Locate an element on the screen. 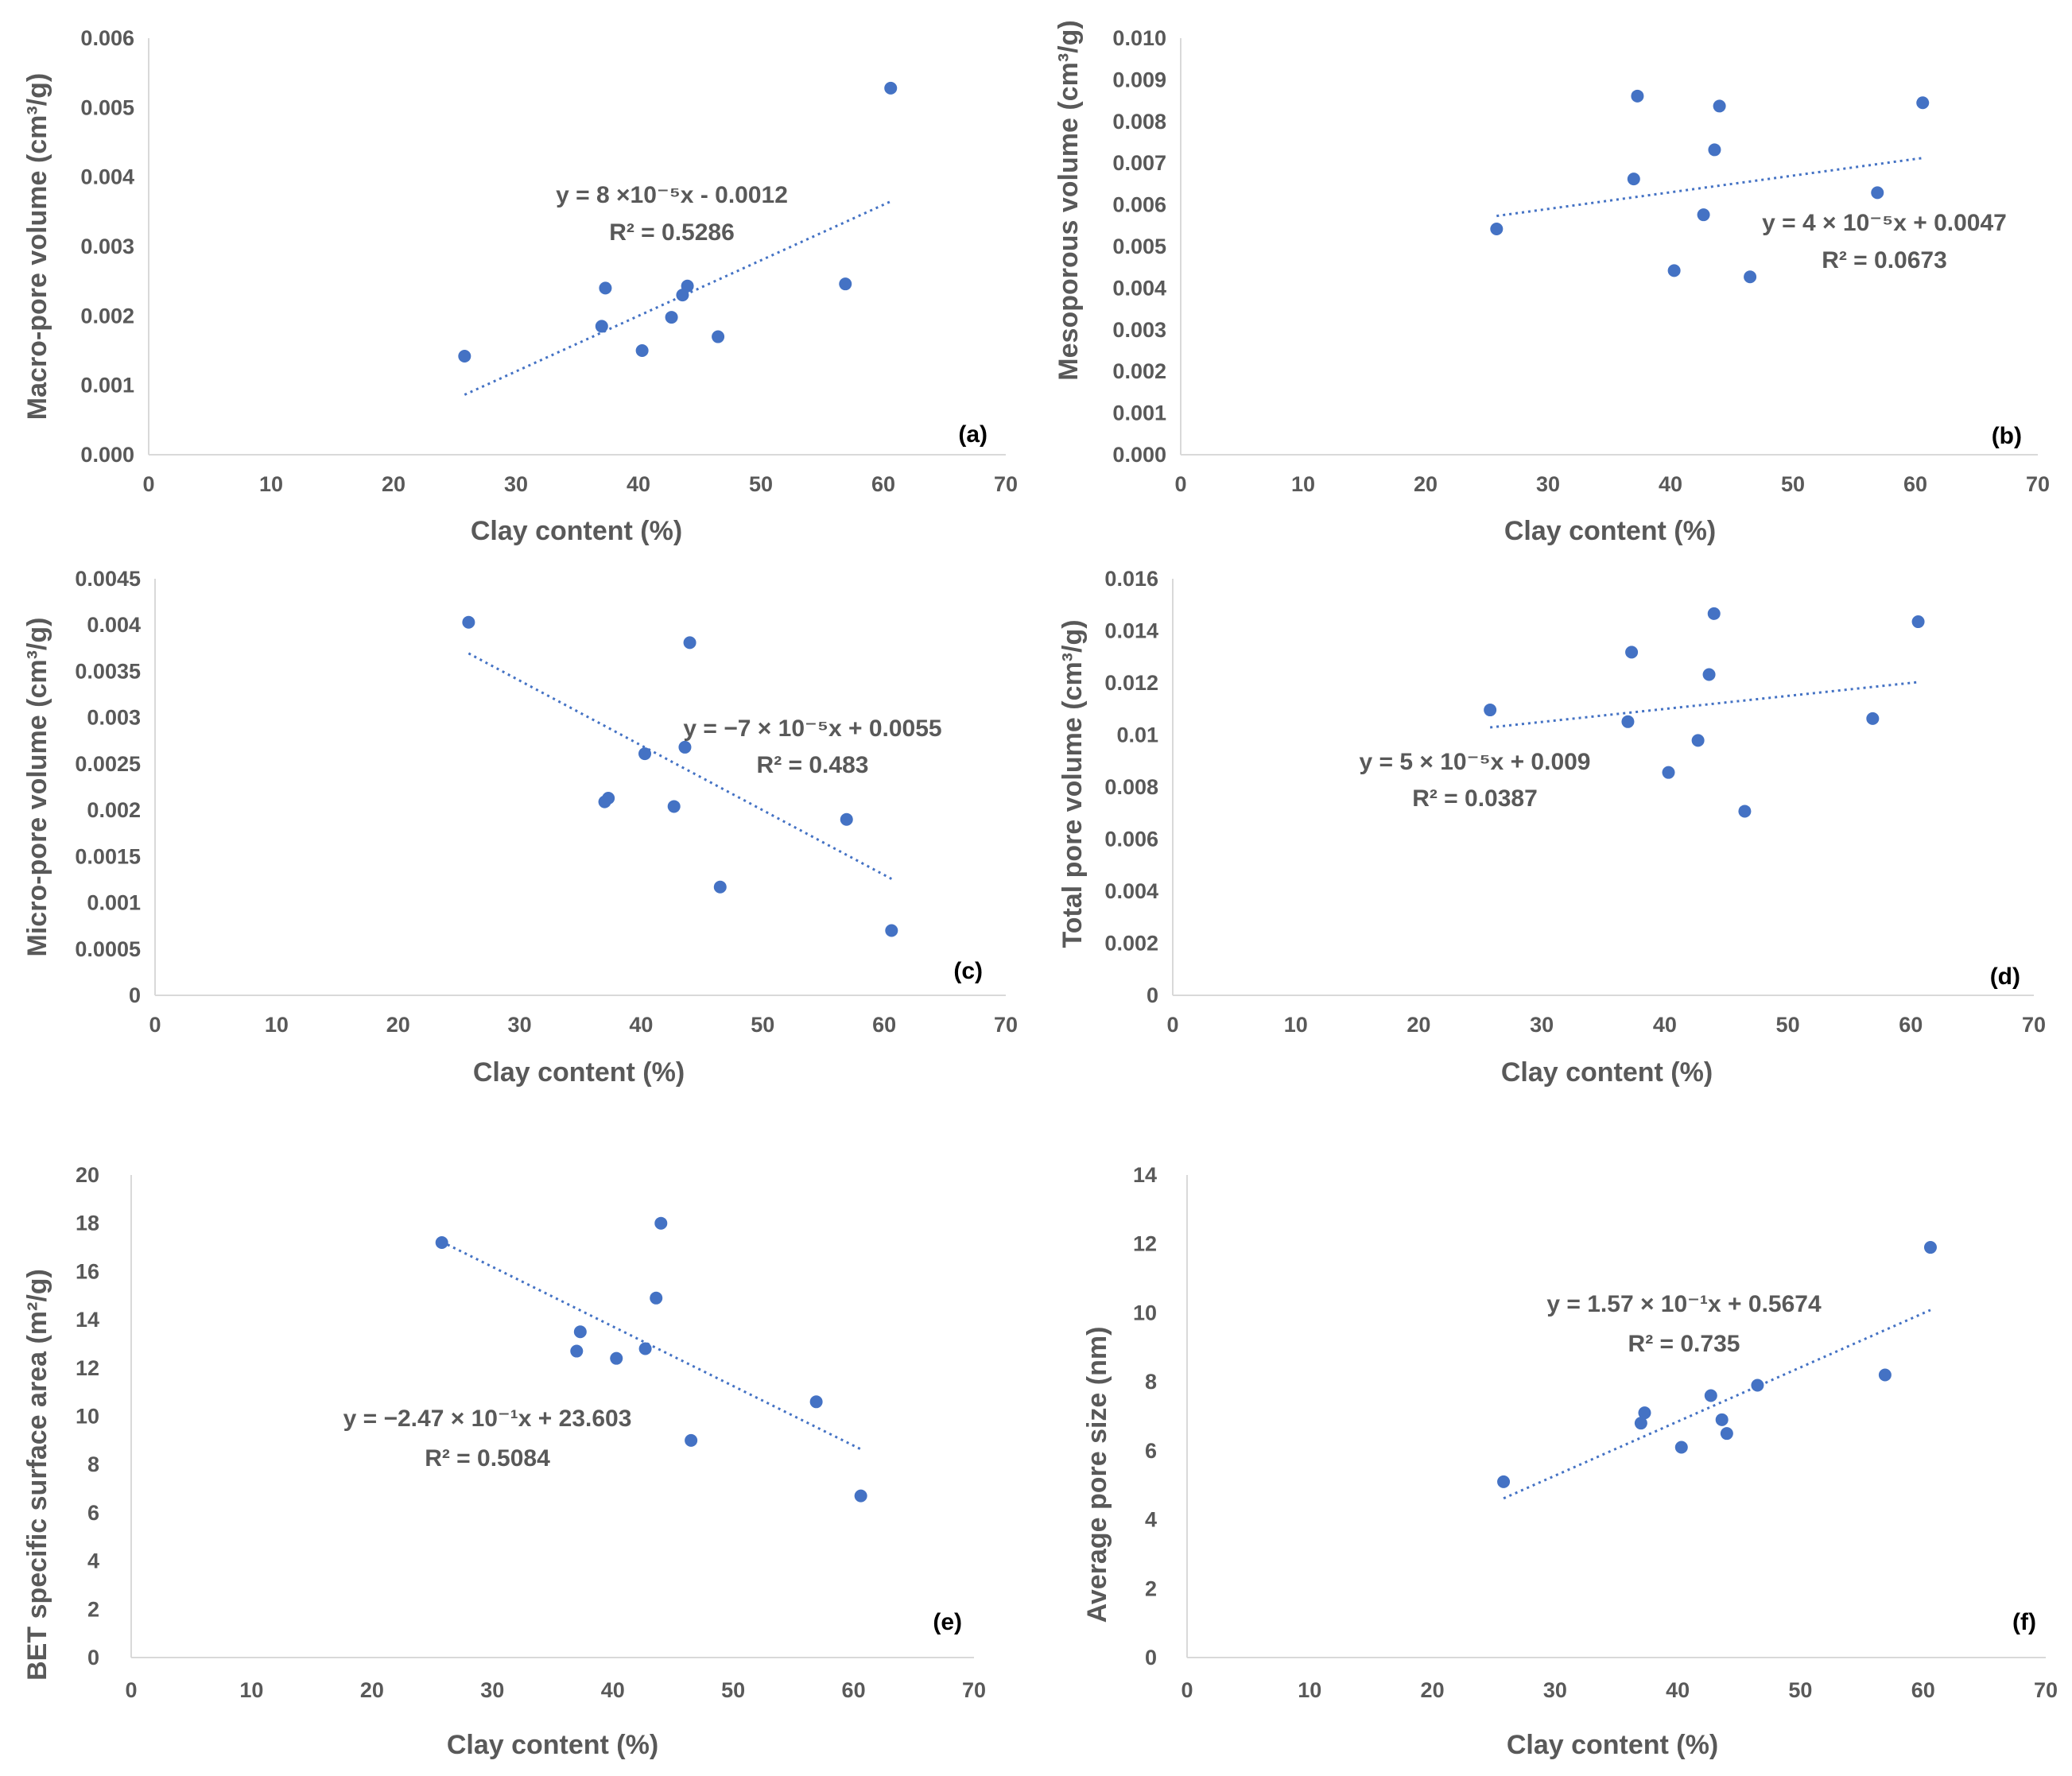  panel-label: (a) is located at coordinates (972, 435).